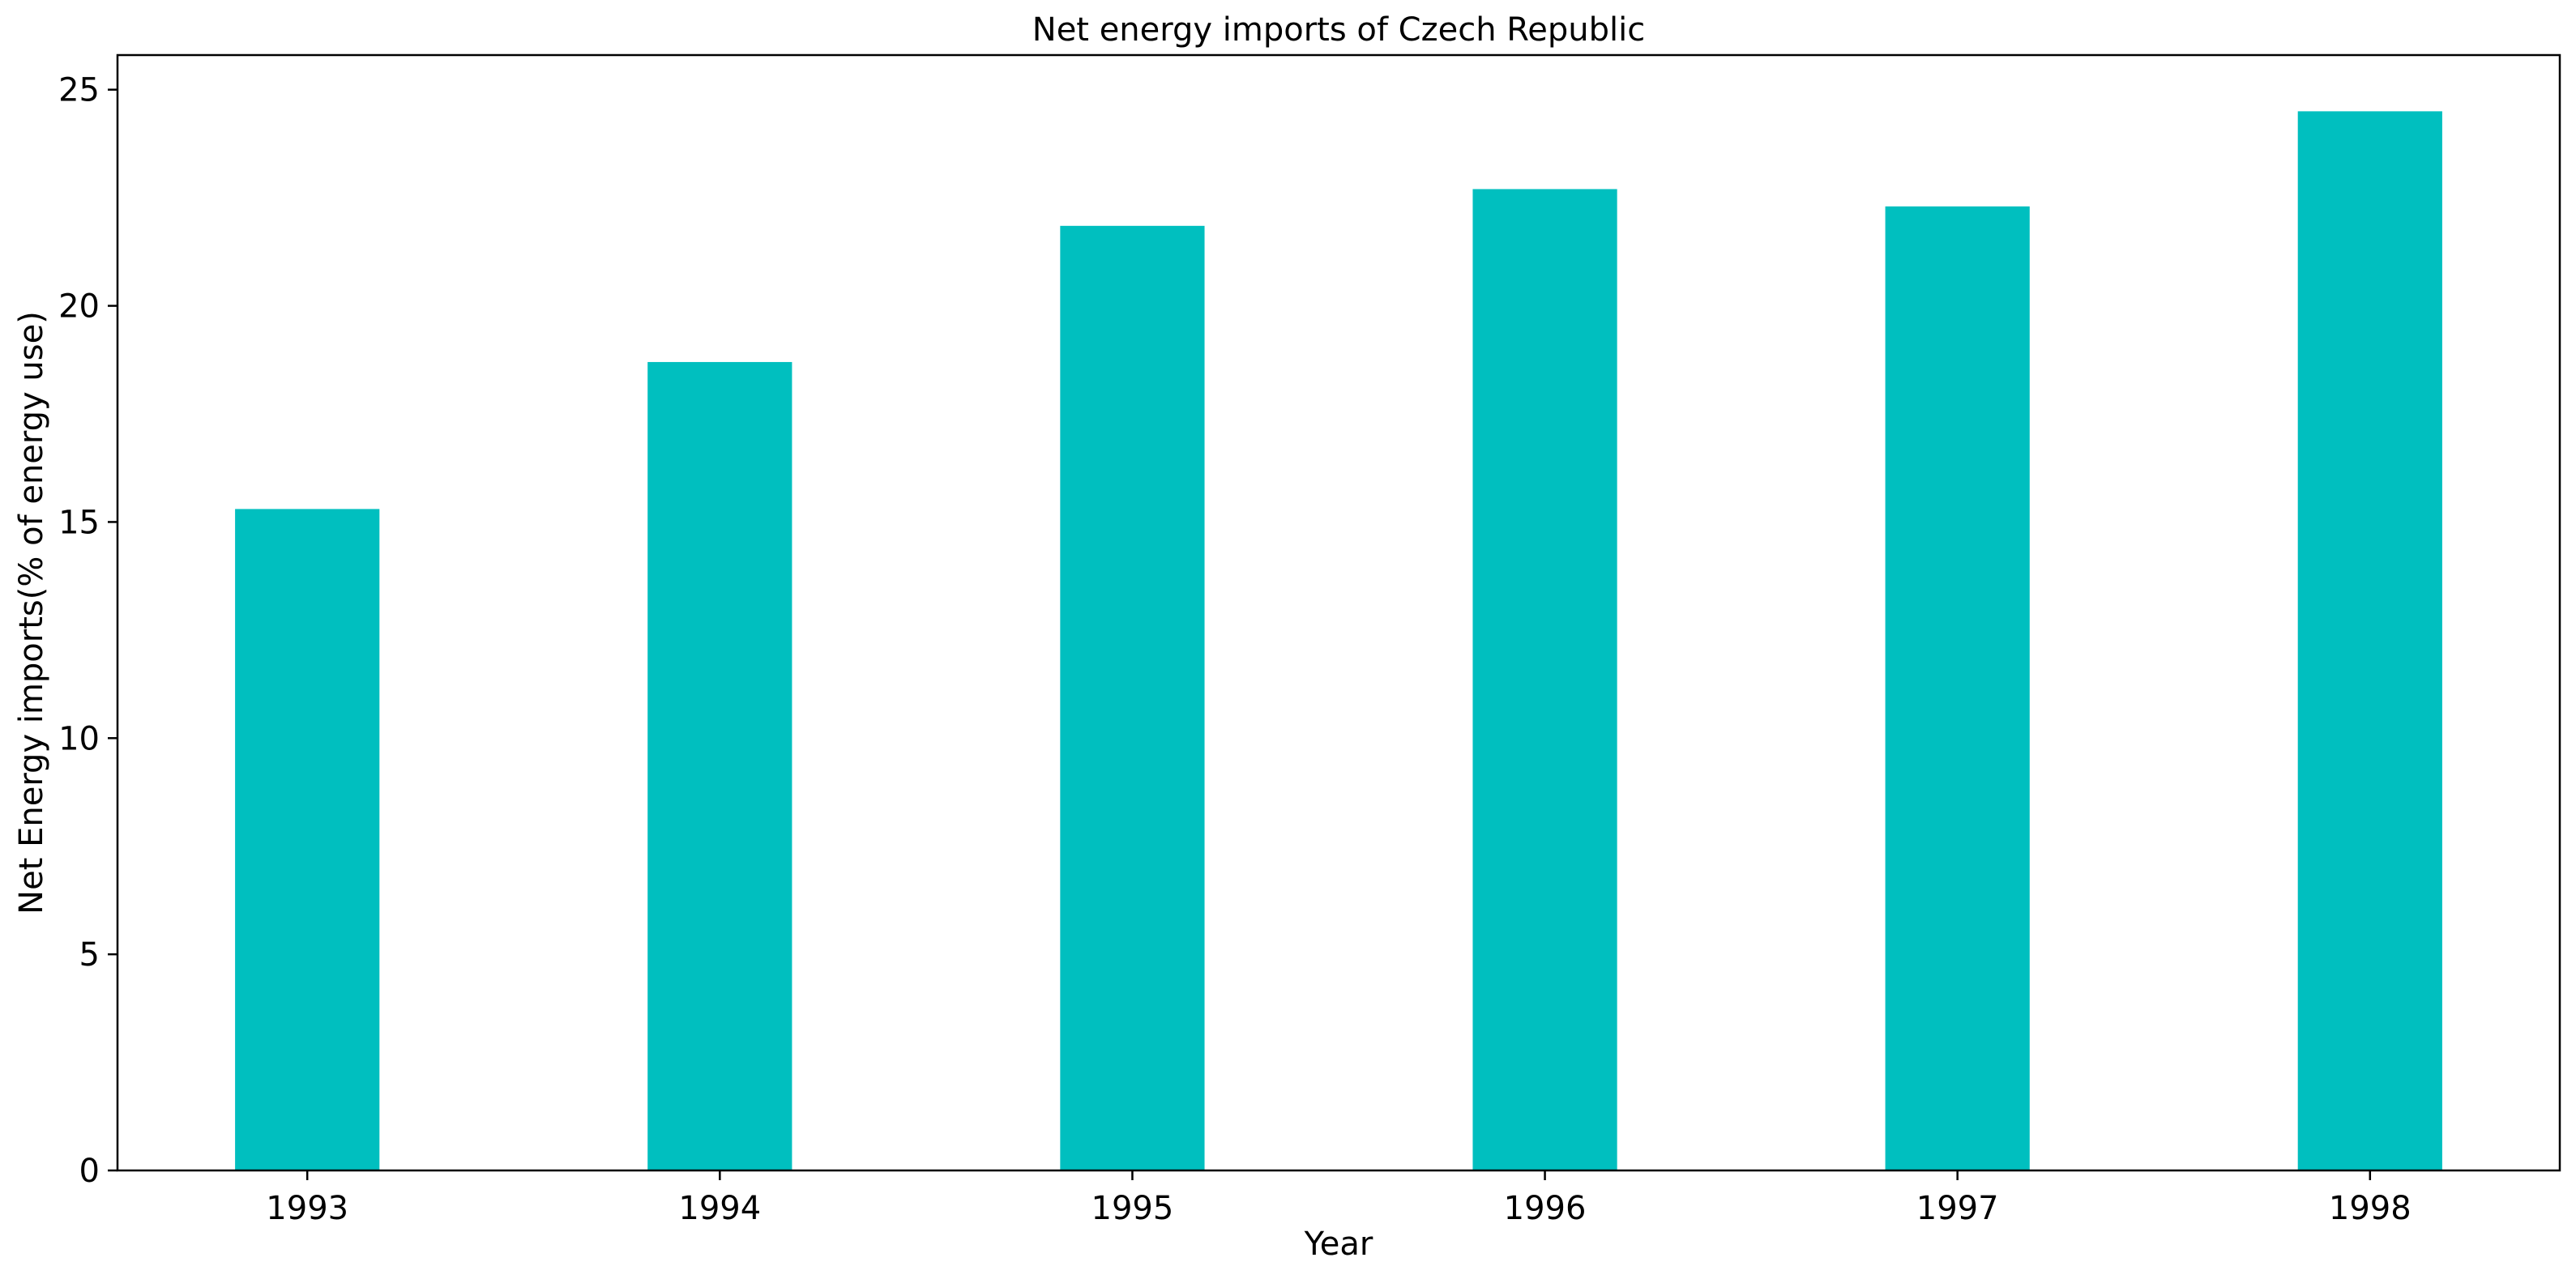 This screenshot has height=1279, width=2576. Describe the element at coordinates (1132, 1208) in the screenshot. I see `x-tick-label: 1995` at that location.